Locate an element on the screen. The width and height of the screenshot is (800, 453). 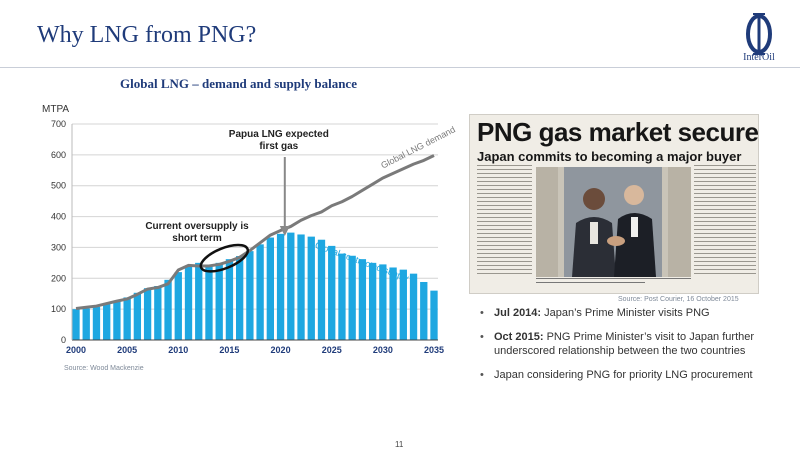
clipping-headline: PNG gas market secured is located at coordinates (618, 132).